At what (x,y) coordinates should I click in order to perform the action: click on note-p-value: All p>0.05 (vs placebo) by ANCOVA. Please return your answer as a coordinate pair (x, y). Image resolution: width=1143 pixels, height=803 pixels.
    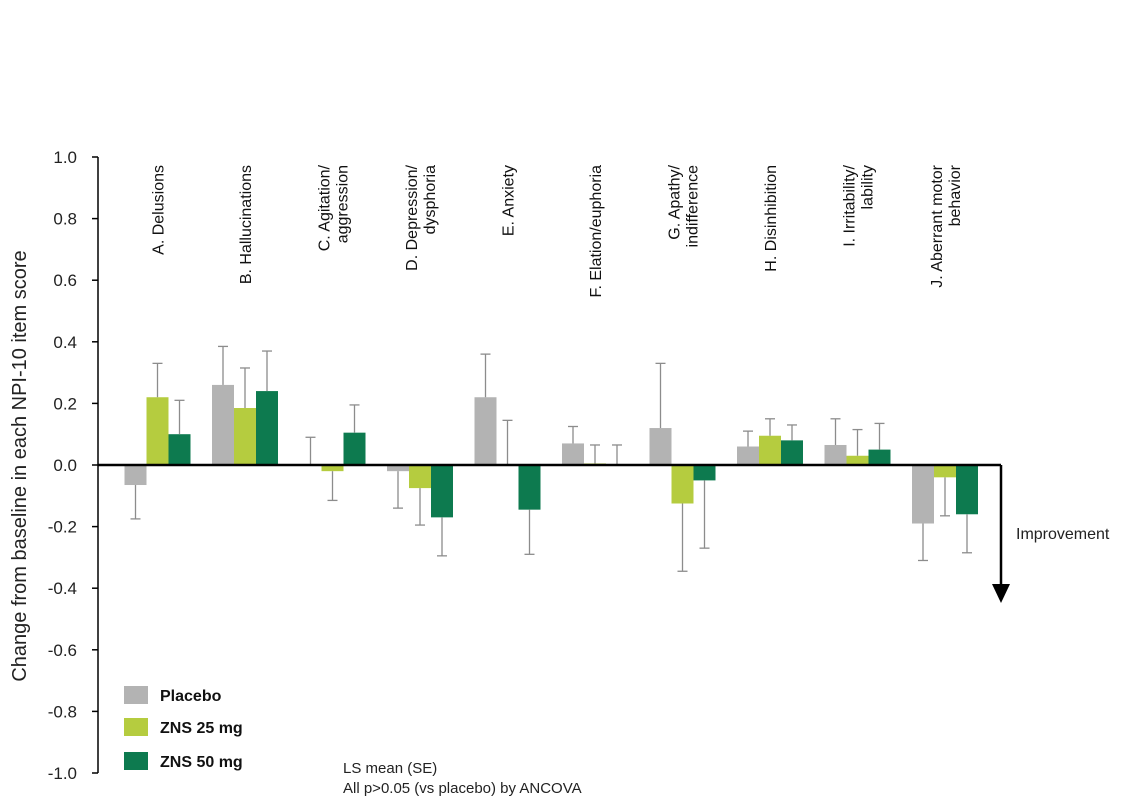
    Looking at the image, I should click on (462, 788).